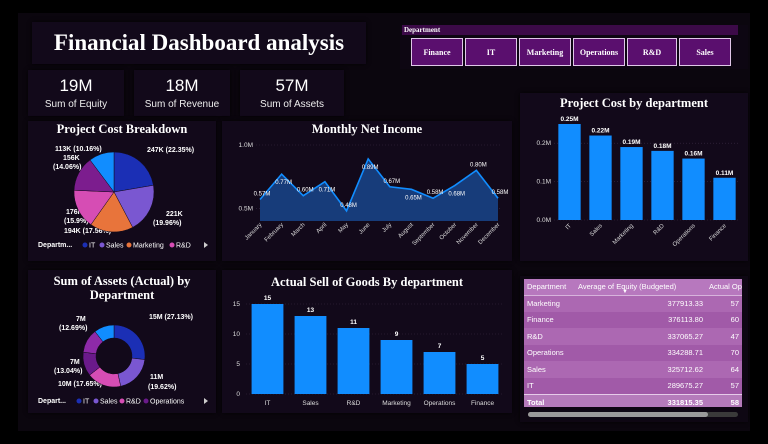 This screenshot has width=768, height=444. I want to click on slicer-button-operations: Operations, so click(599, 52).